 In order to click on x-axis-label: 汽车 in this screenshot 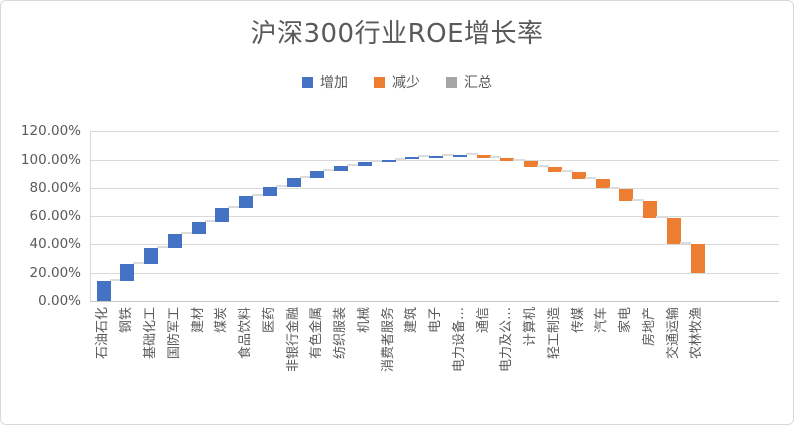, I will do `click(602, 320)`.